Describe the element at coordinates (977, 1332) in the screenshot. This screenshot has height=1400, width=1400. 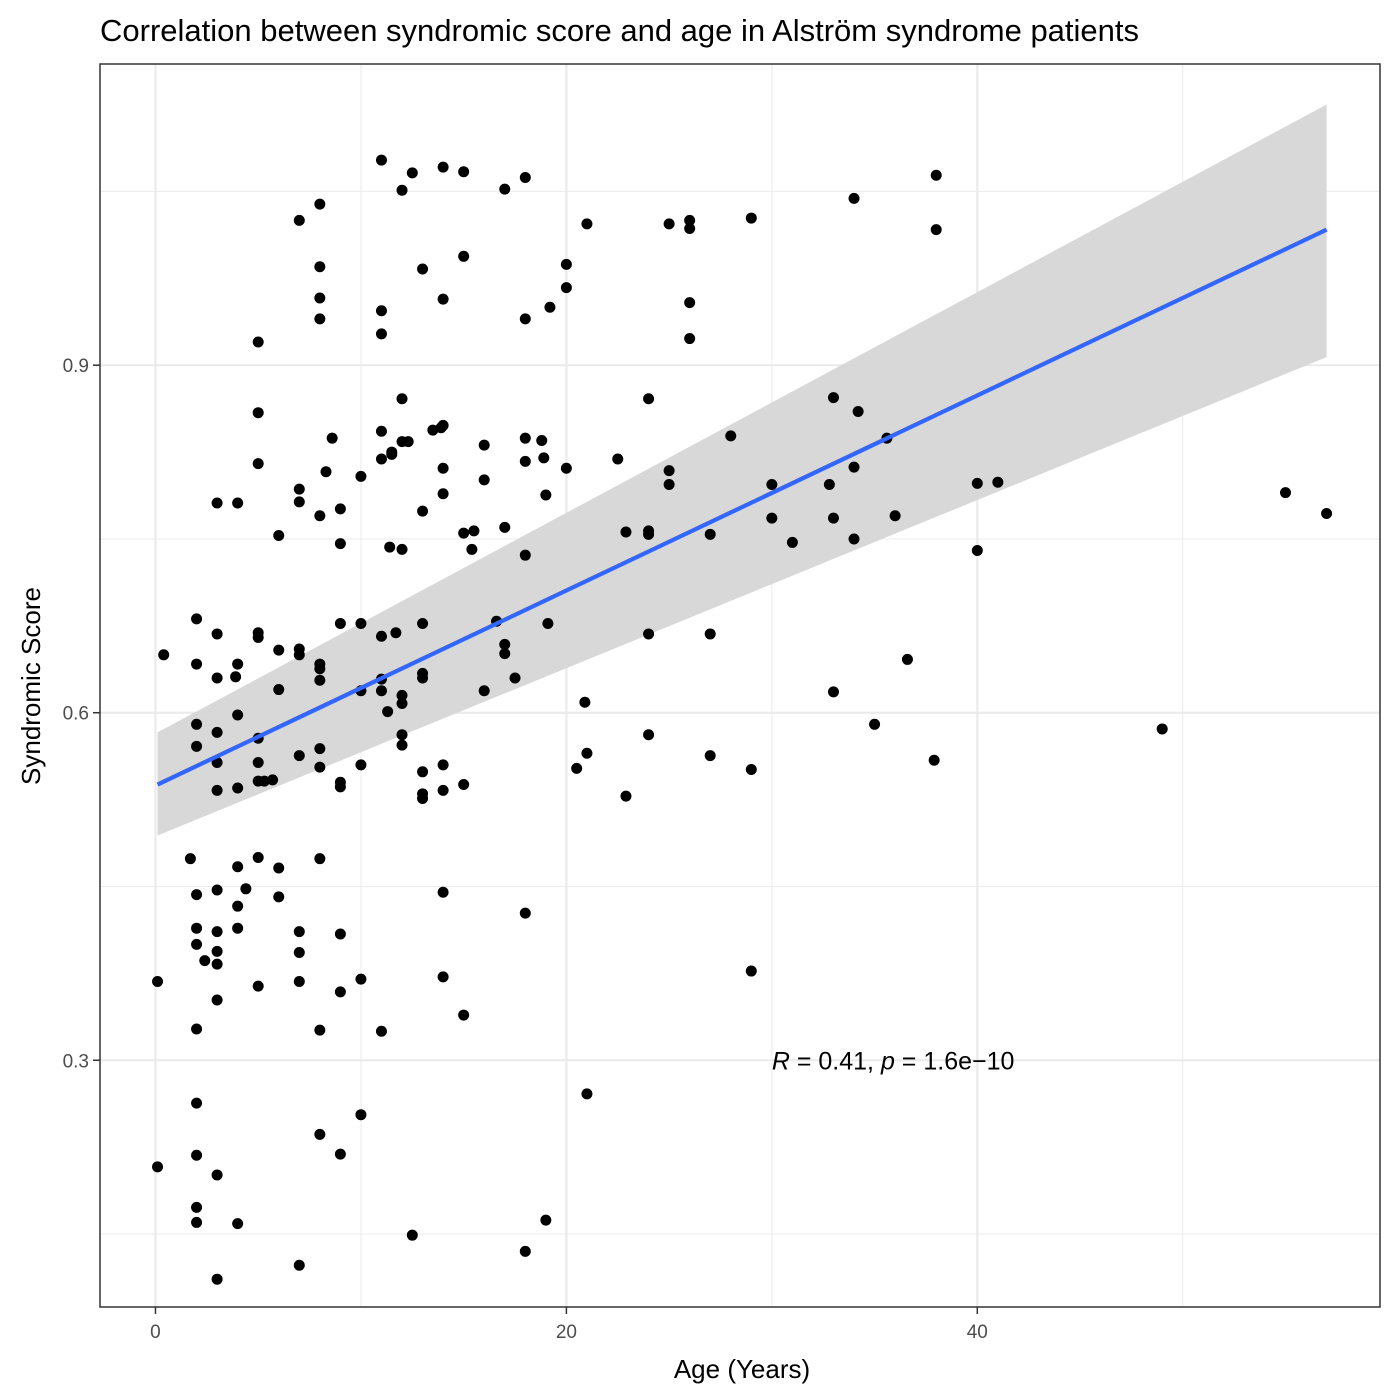
I see `x-tick-label: 40` at that location.